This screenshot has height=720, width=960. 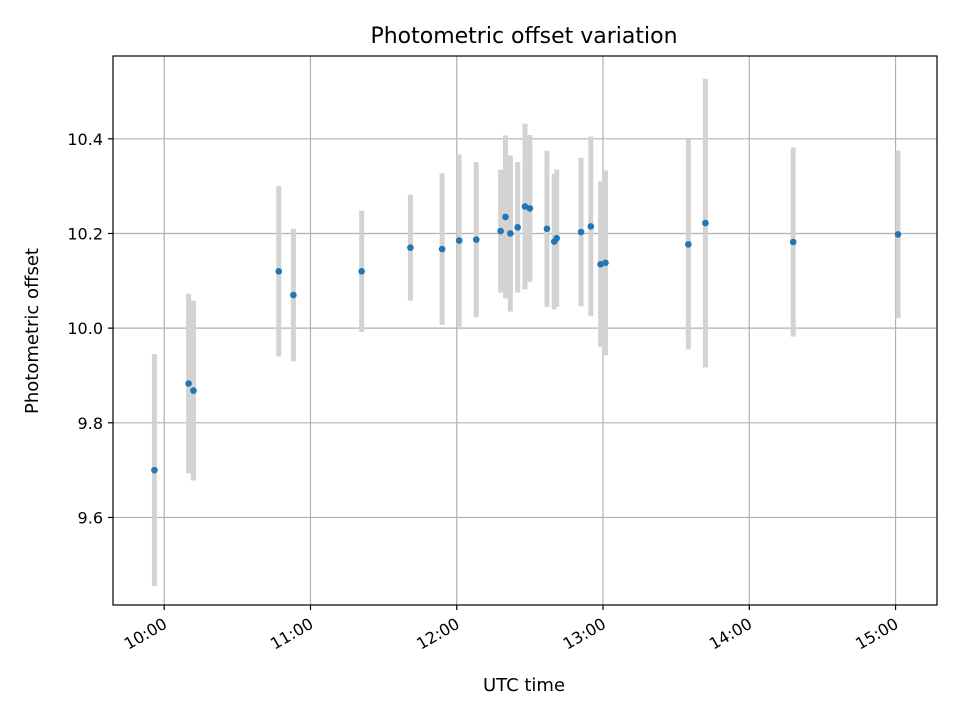 What do you see at coordinates (523, 36) in the screenshot?
I see `chart-title: Photometric offset variation` at bounding box center [523, 36].